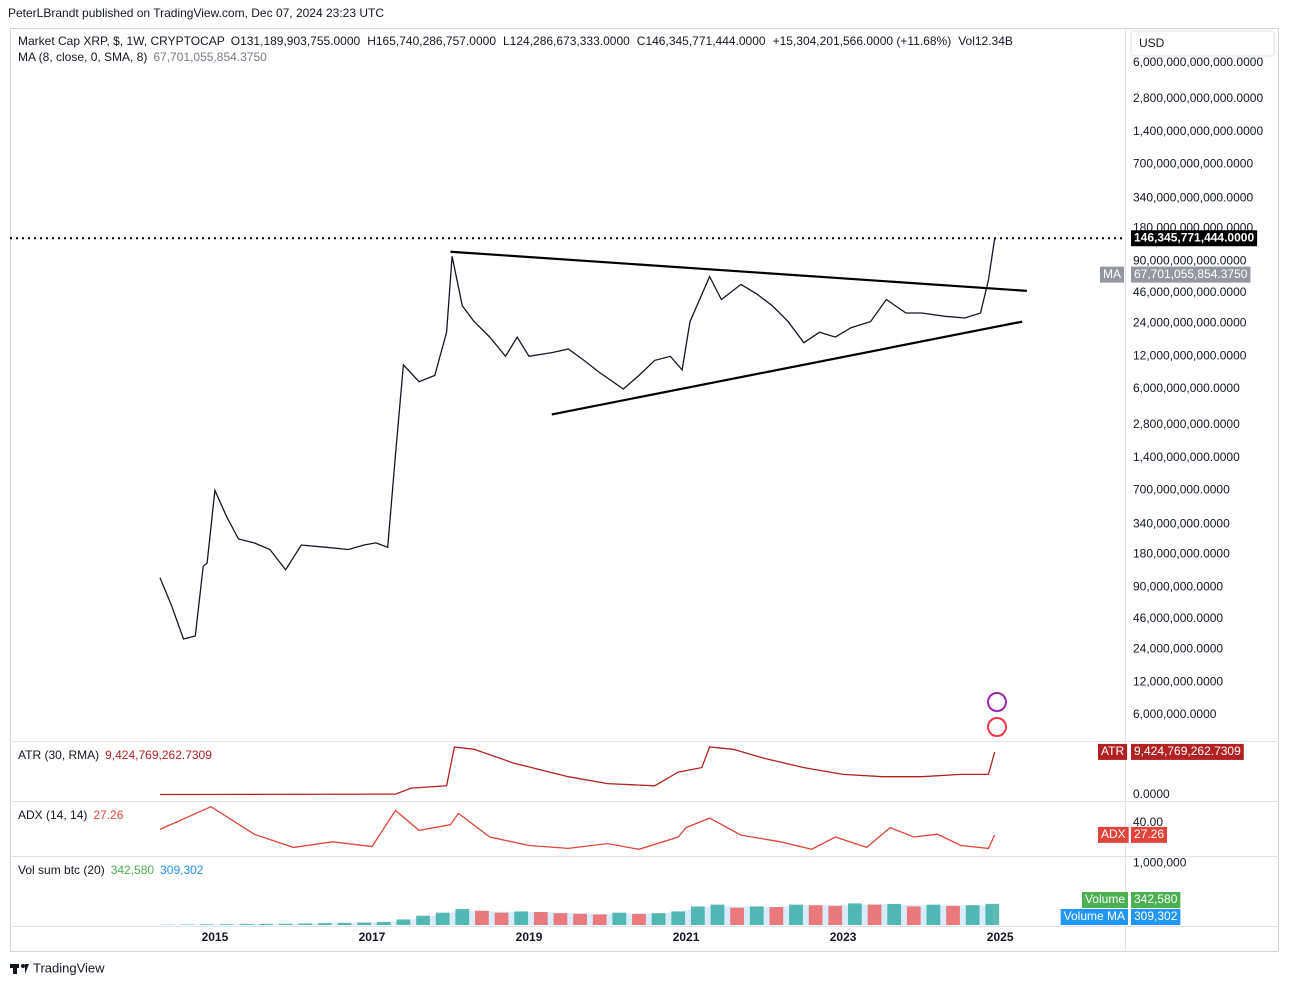 This screenshot has width=1289, height=987. Describe the element at coordinates (1198, 62) in the screenshot. I see `y-tick-label: 6,000,000,000,000.0000` at that location.